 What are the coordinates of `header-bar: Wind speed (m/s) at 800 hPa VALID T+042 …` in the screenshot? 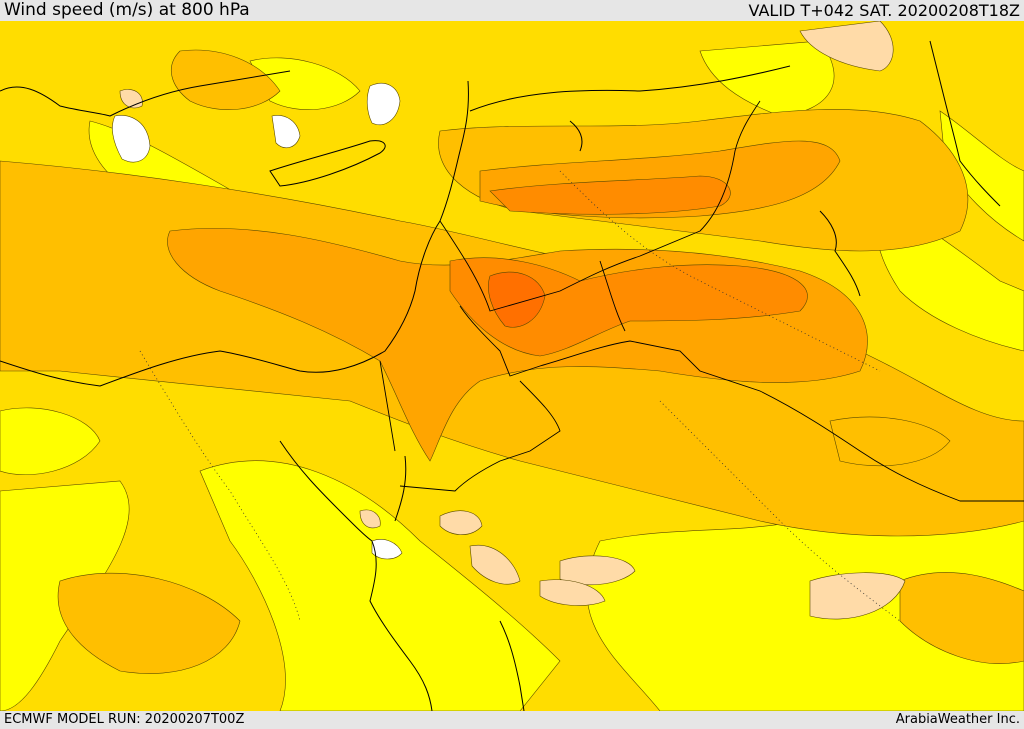 It's located at (512, 10).